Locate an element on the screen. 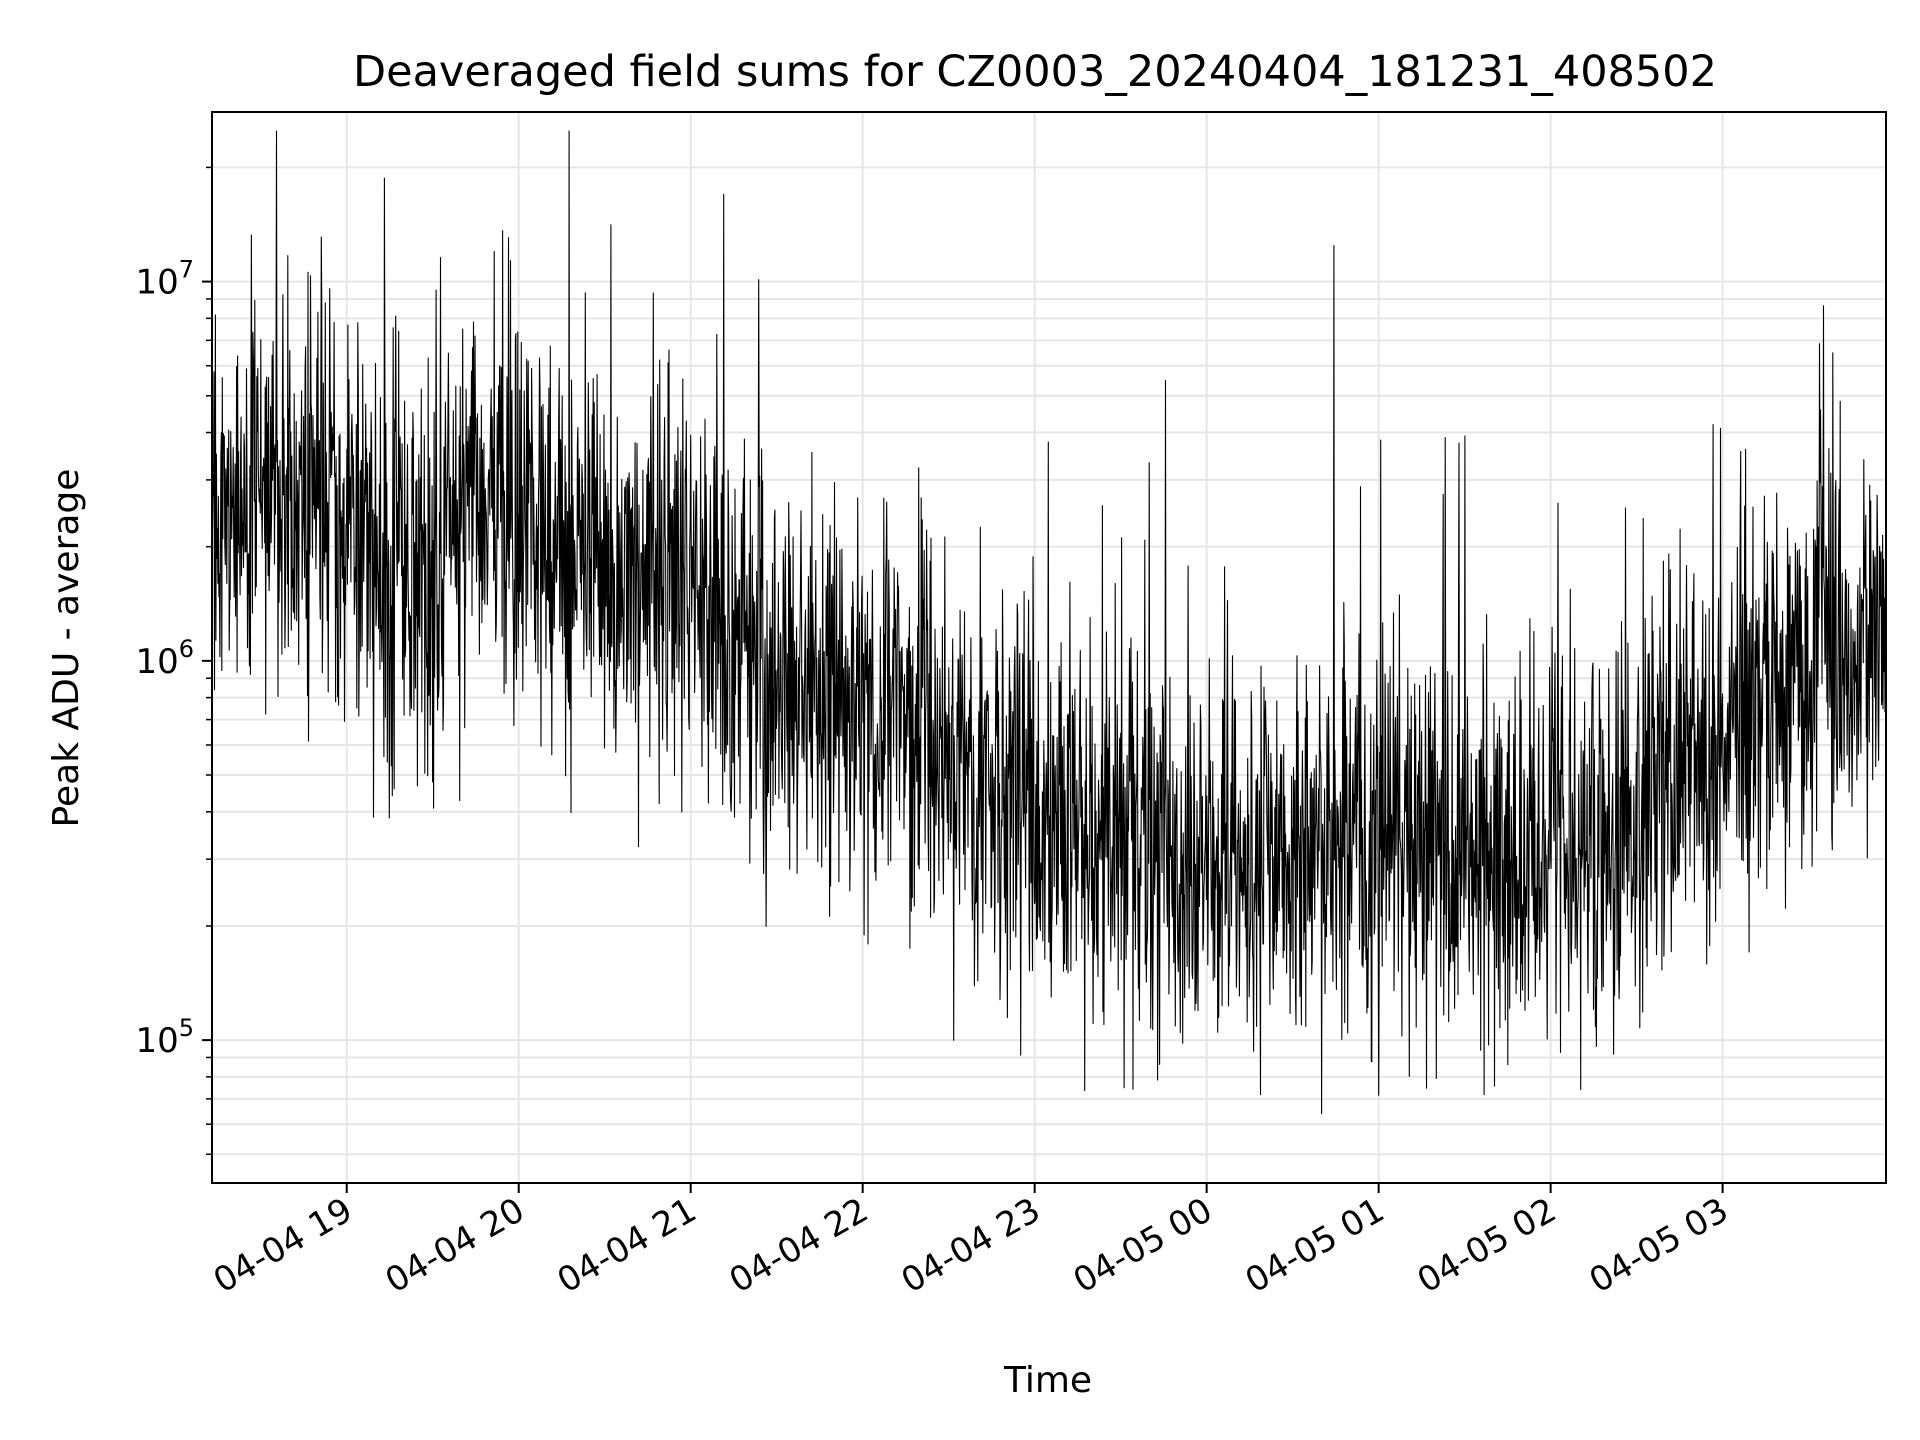 Image resolution: width=1920 pixels, height=1440 pixels. x-tick-label: 04-05 00 is located at coordinates (1143, 1245).